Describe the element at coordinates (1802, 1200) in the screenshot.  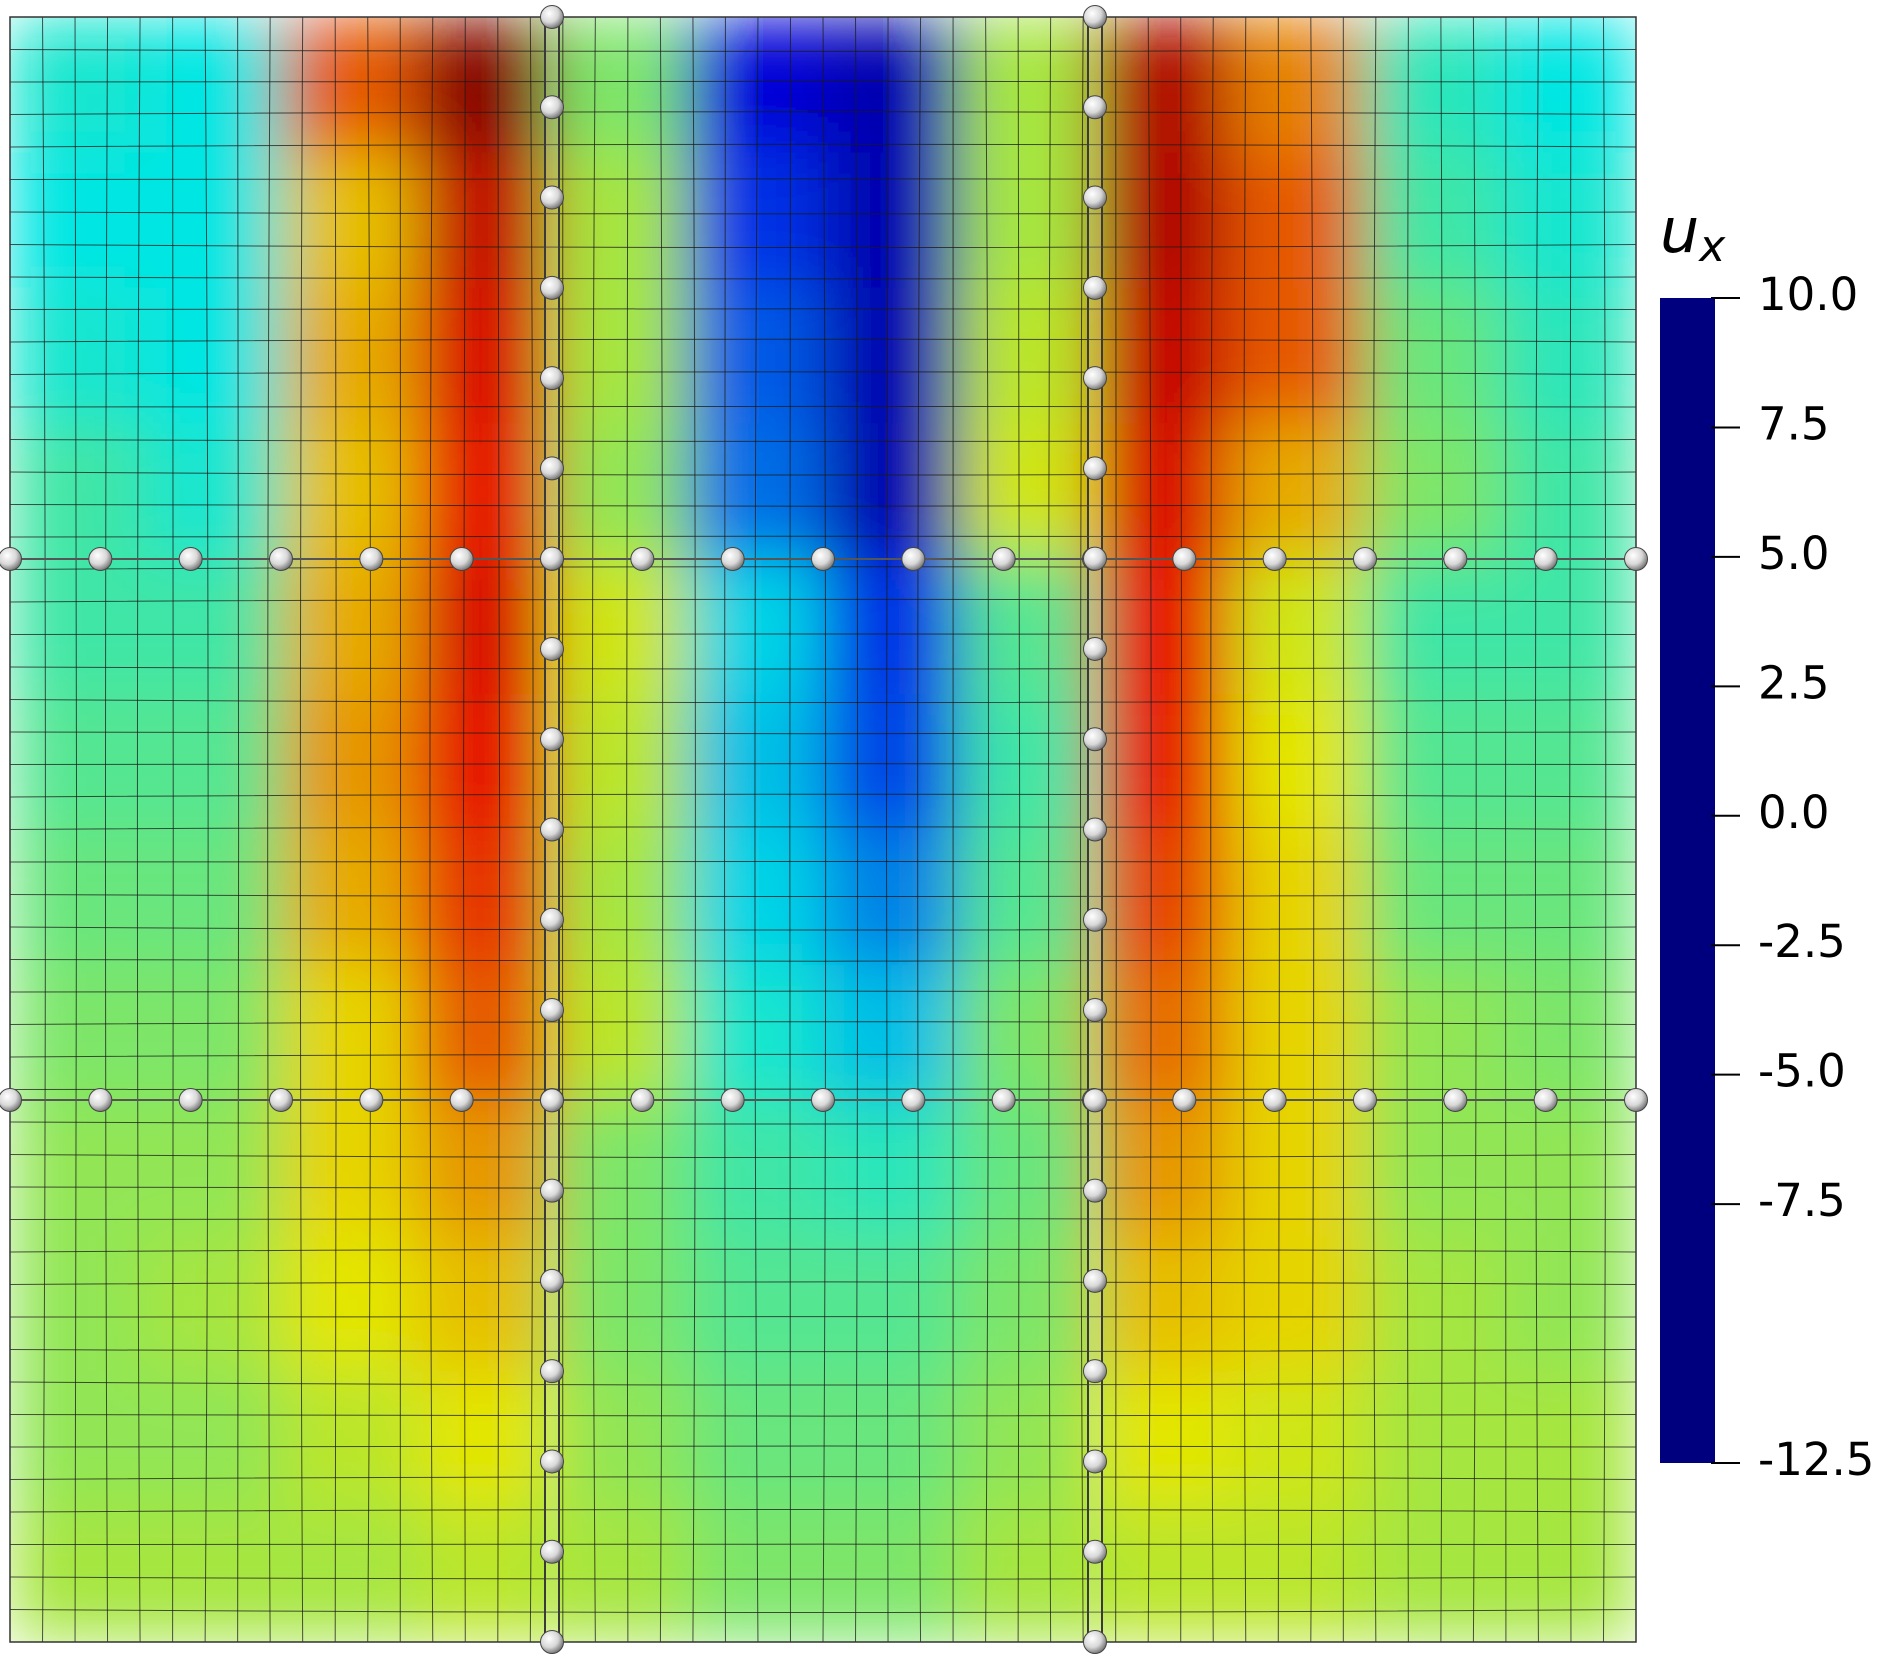
I see `colorbar-tick-label: -7.5` at that location.